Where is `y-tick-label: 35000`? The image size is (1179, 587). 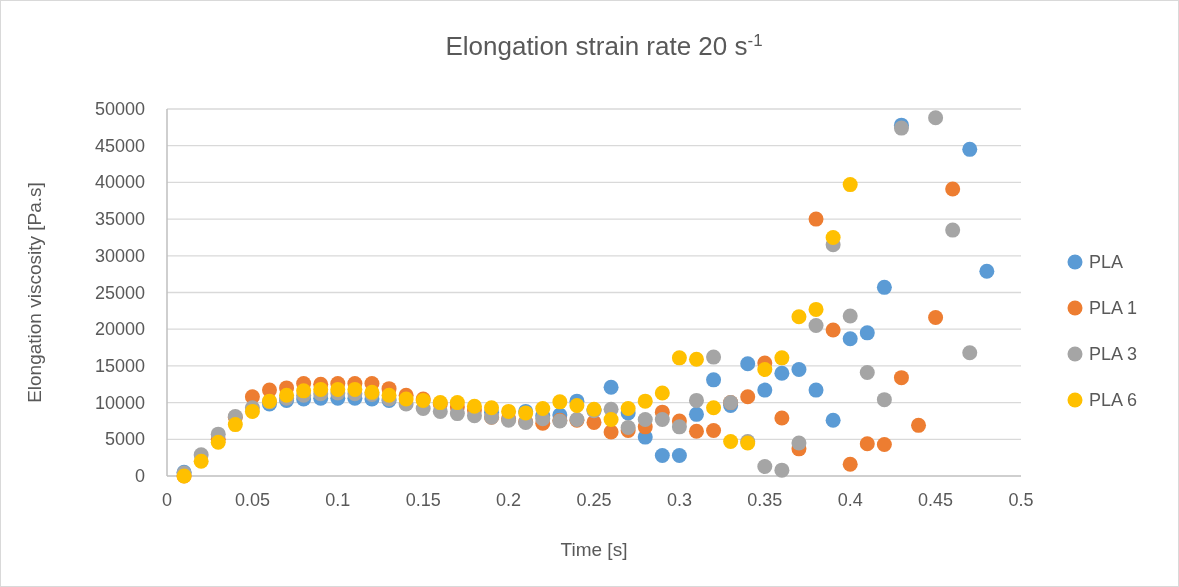 y-tick-label: 35000 is located at coordinates (119, 219).